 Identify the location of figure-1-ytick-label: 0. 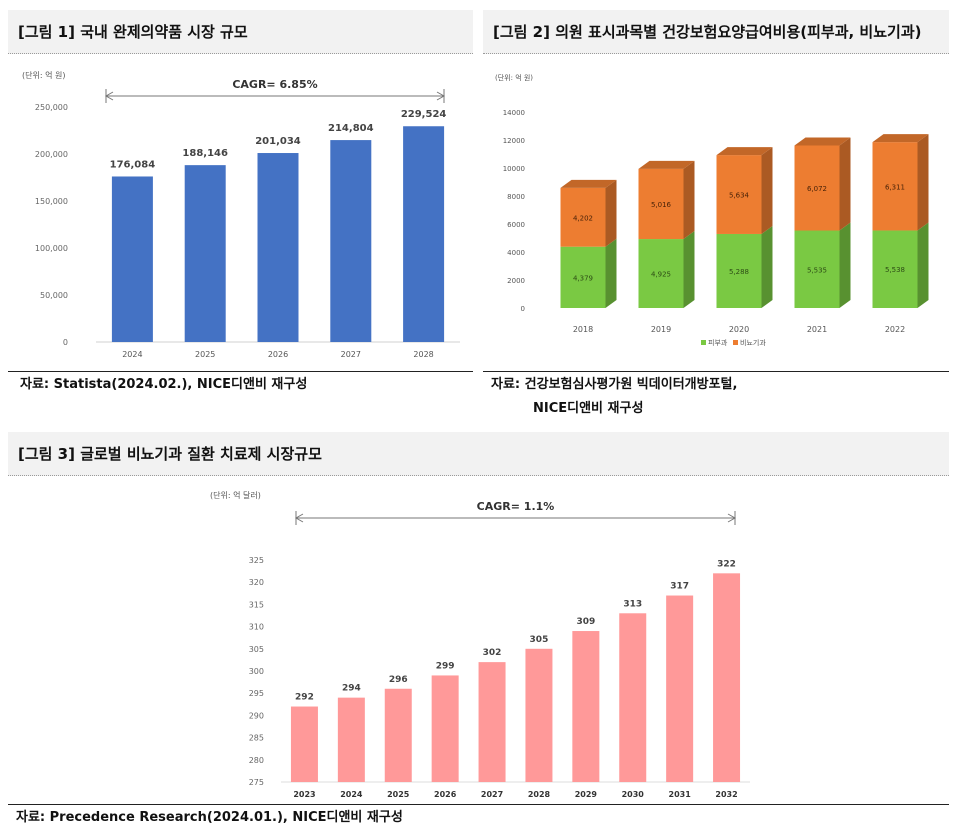
(65, 342).